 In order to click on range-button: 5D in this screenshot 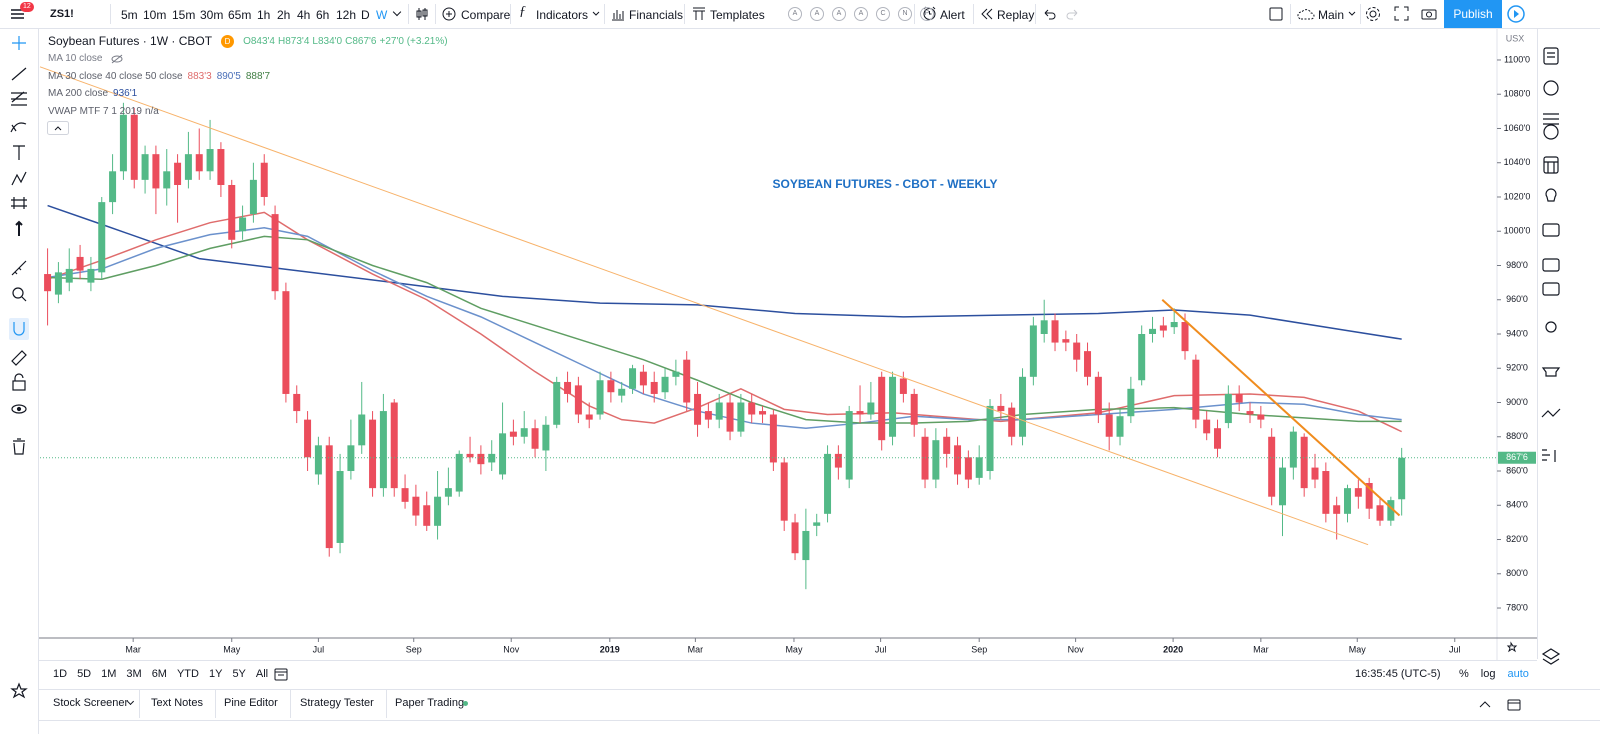, I will do `click(84, 674)`.